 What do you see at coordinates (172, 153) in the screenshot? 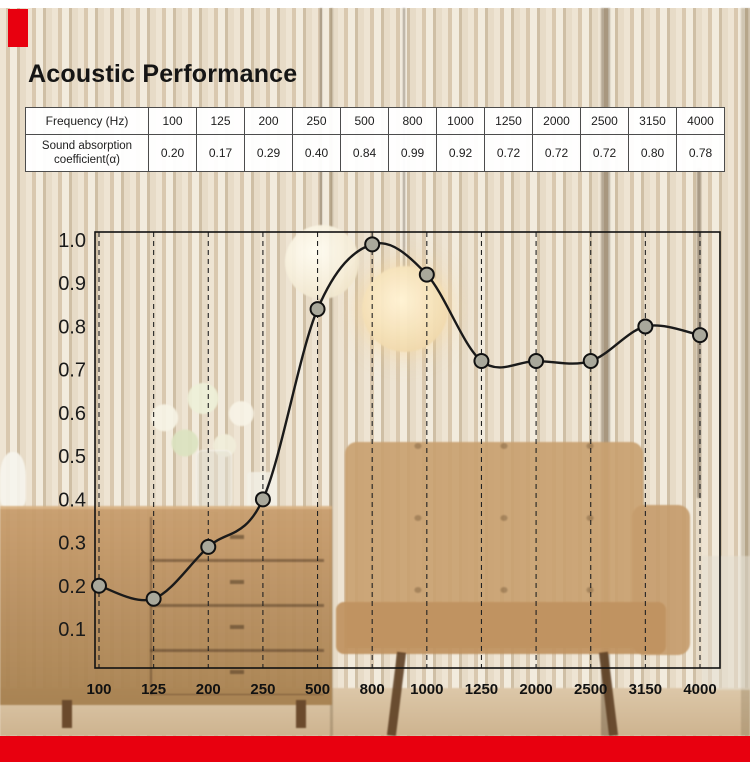
I see `coefficient-cell: 0.20` at bounding box center [172, 153].